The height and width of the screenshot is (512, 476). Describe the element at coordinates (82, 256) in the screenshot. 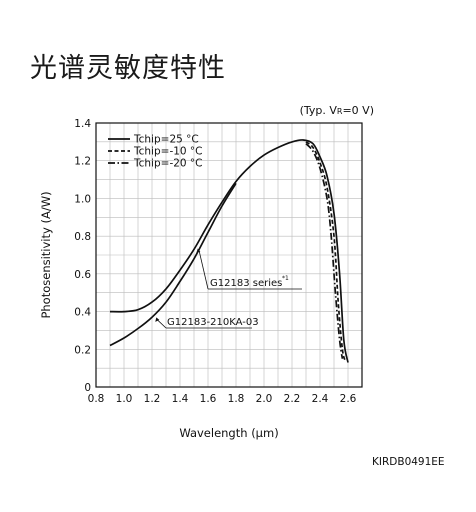

I see `y-axis-ticks: 0 0.2 0.4 0.6 0.8 1.0 1.2 1.4` at that location.